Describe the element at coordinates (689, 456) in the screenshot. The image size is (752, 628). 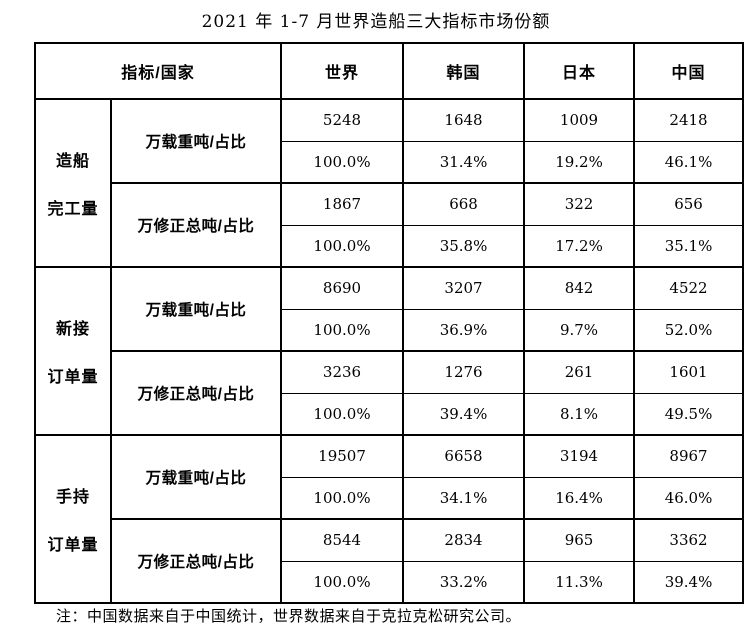
I see `value-cell: 8967` at that location.